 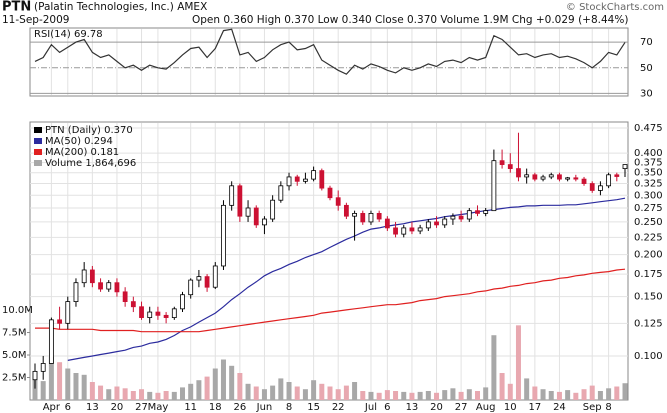 I want to click on y-tick-label: 0.150, so click(x=648, y=297).